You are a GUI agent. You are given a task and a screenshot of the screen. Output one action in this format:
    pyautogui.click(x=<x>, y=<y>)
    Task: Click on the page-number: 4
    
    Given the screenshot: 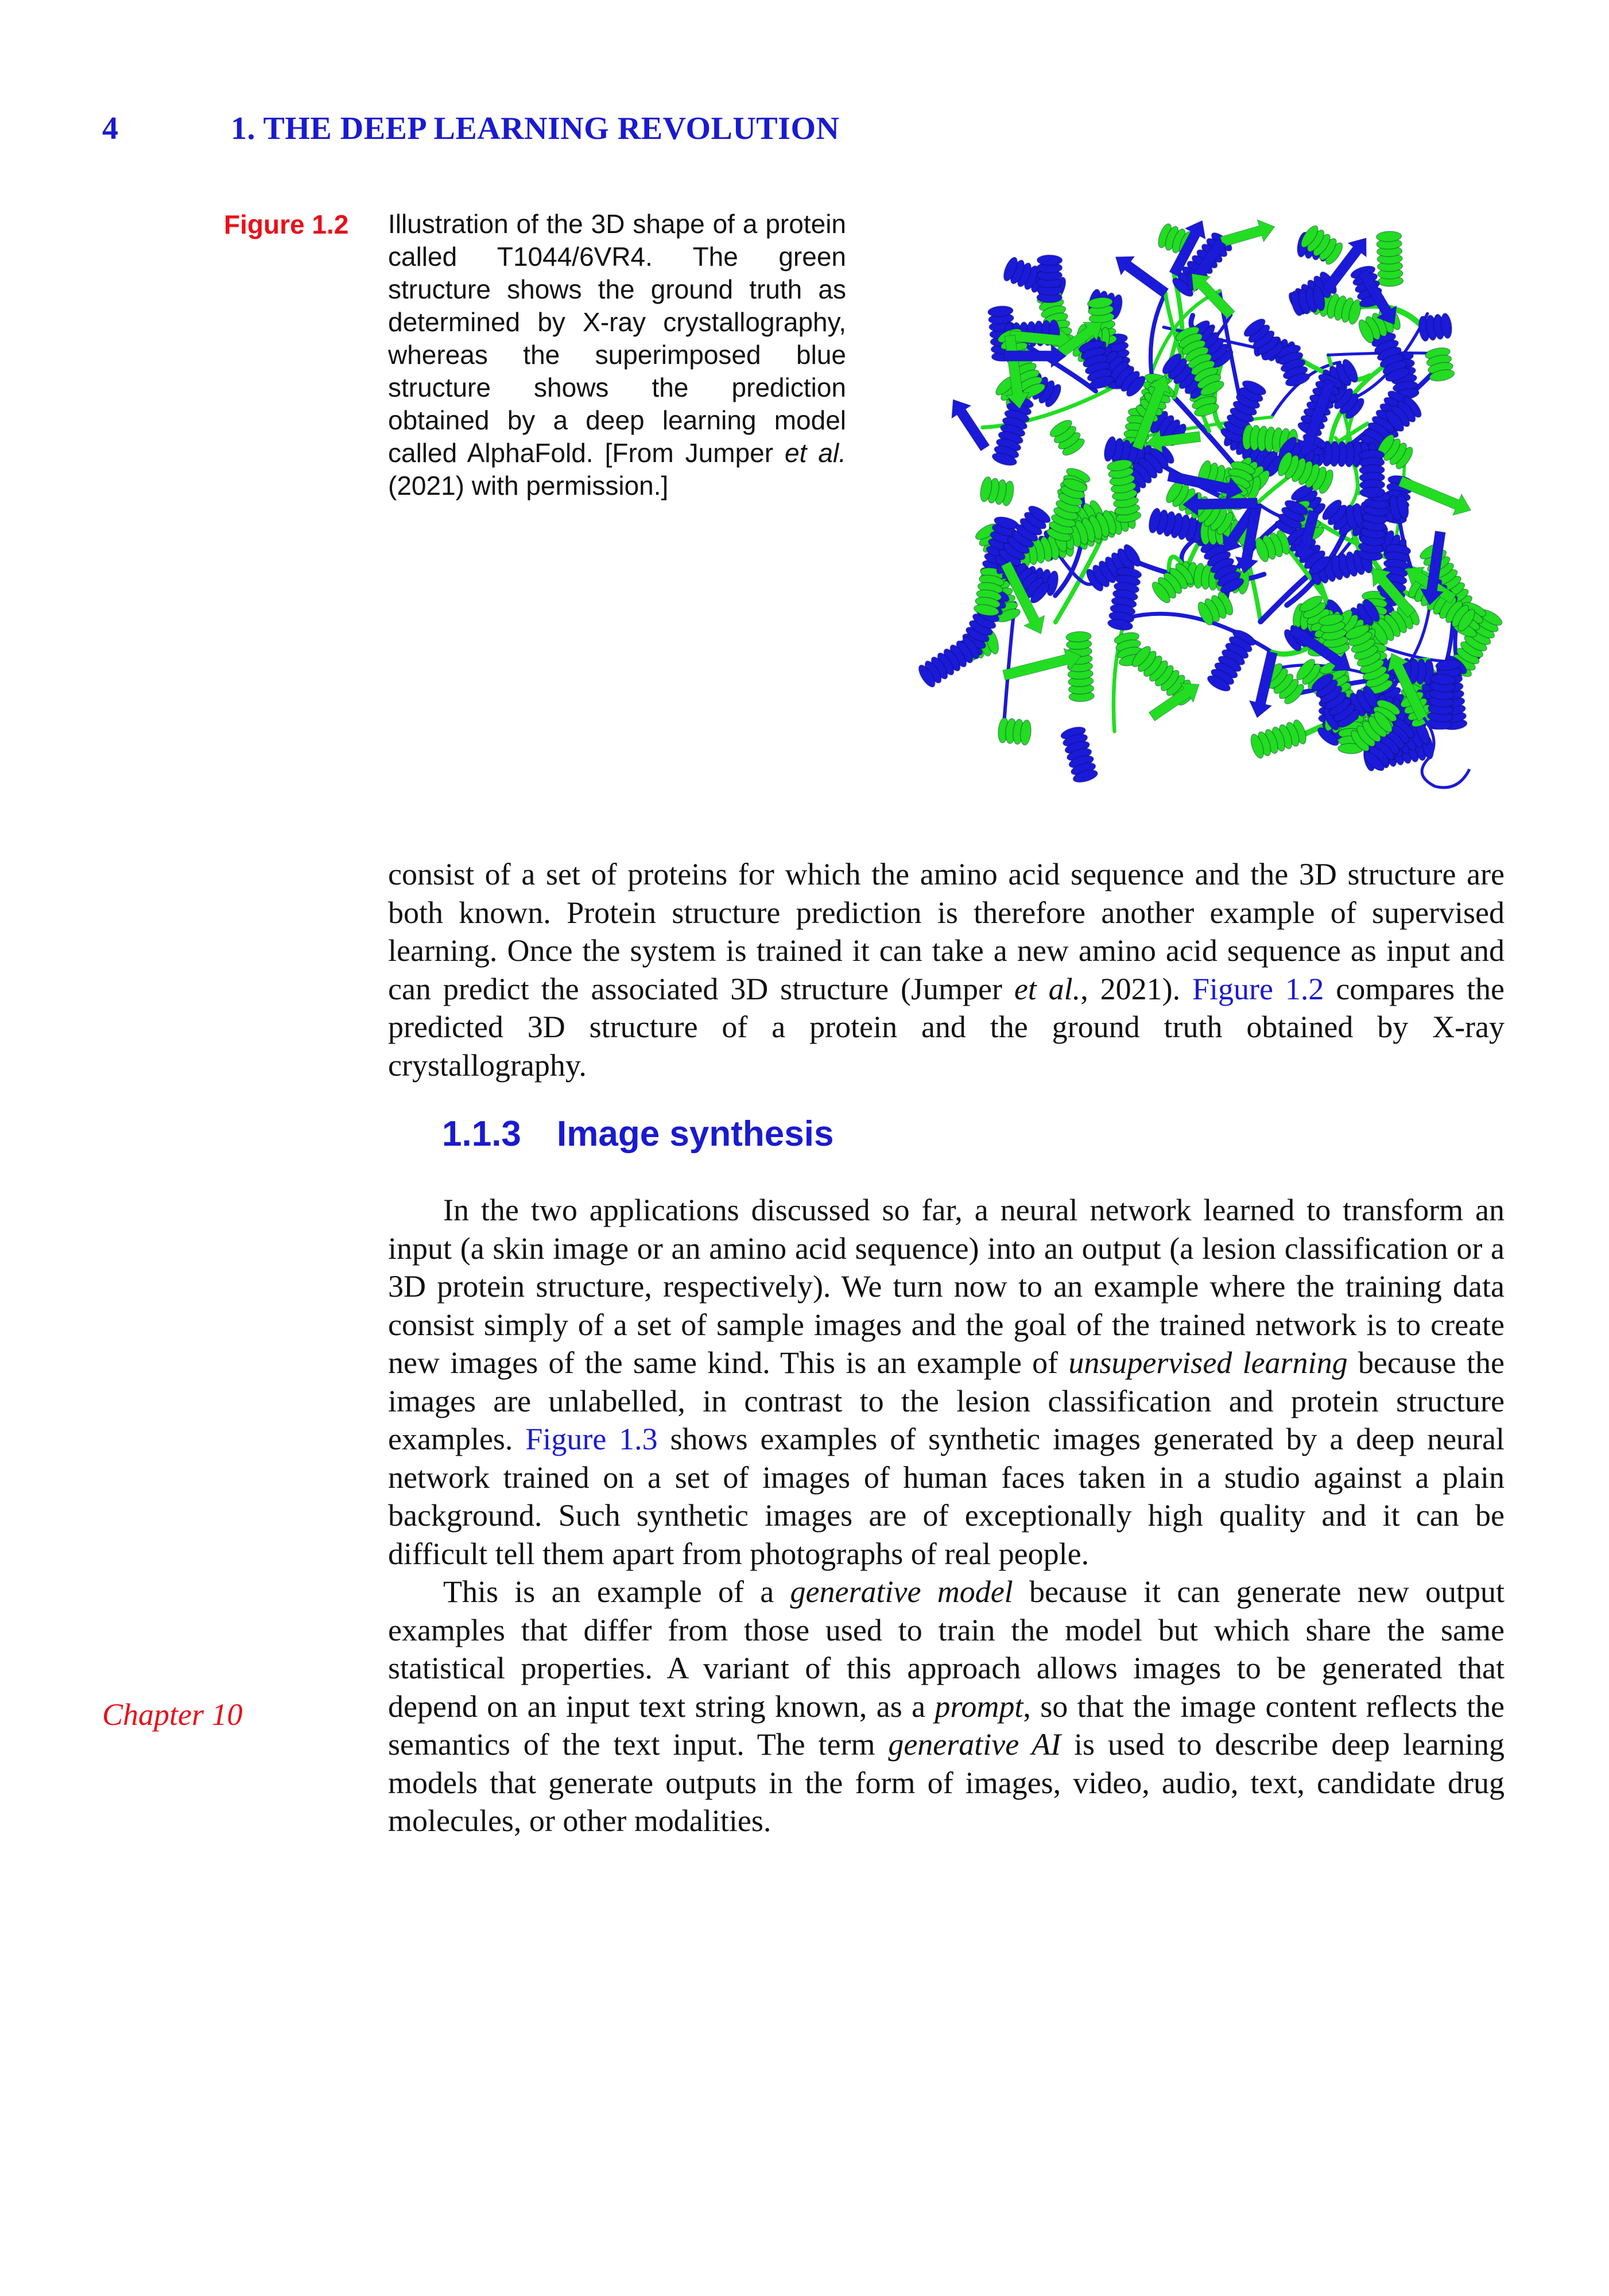 What is the action you would take?
    pyautogui.click(x=110, y=128)
    